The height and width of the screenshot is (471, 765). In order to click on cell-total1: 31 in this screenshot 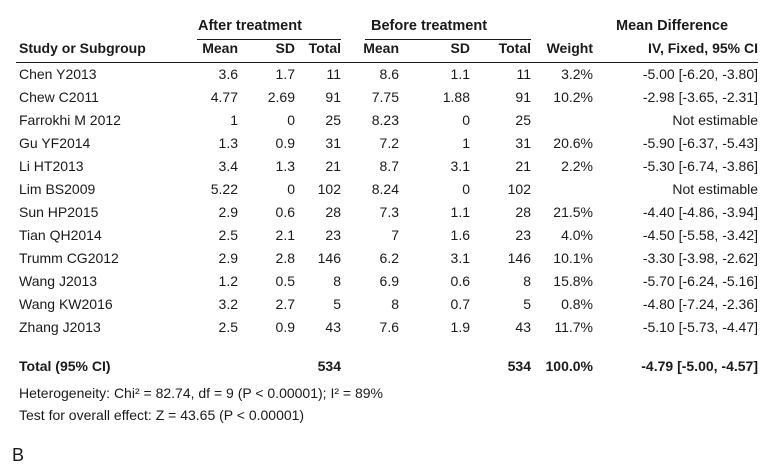, I will do `click(333, 143)`.